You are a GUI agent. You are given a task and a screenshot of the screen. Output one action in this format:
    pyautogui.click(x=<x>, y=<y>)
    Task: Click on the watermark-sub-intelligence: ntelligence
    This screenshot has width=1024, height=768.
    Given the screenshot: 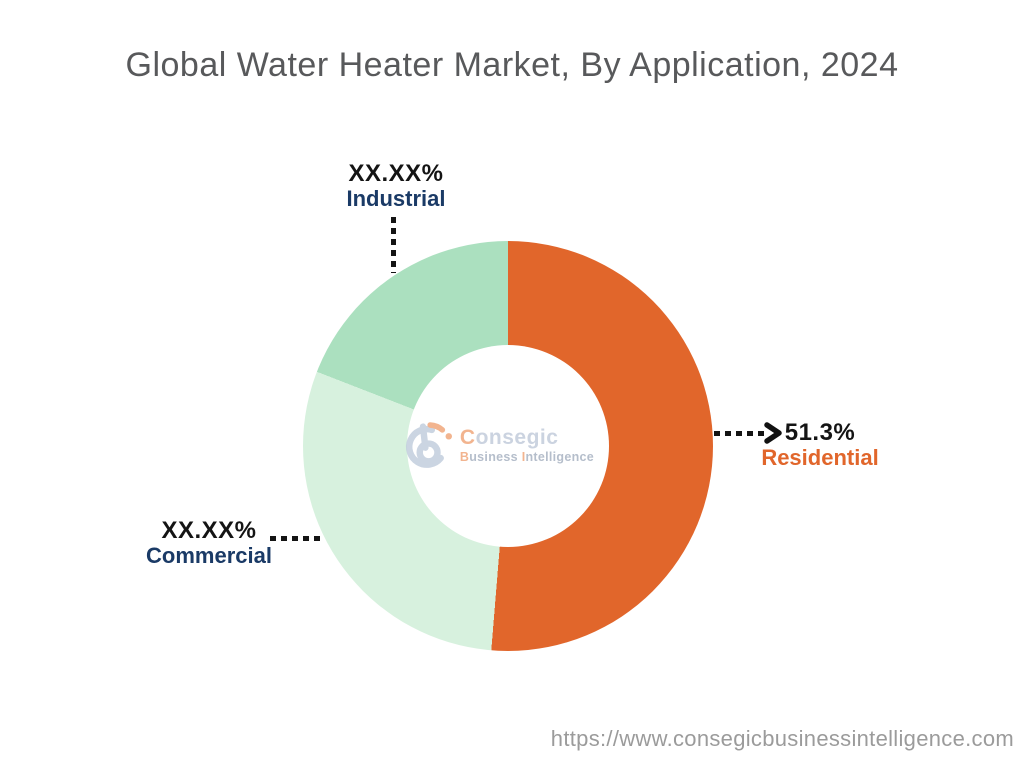 What is the action you would take?
    pyautogui.click(x=560, y=457)
    